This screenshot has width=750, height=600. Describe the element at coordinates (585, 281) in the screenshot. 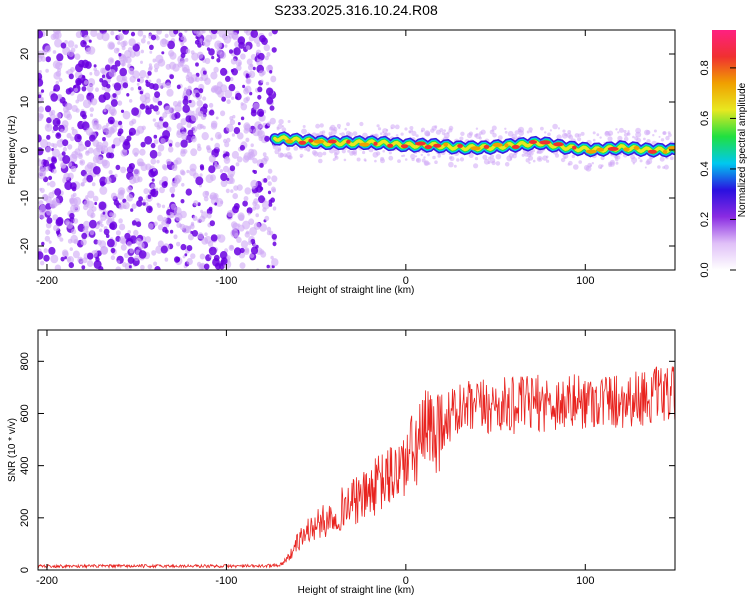

I see `spectrogram-x-tick-label: 100` at that location.